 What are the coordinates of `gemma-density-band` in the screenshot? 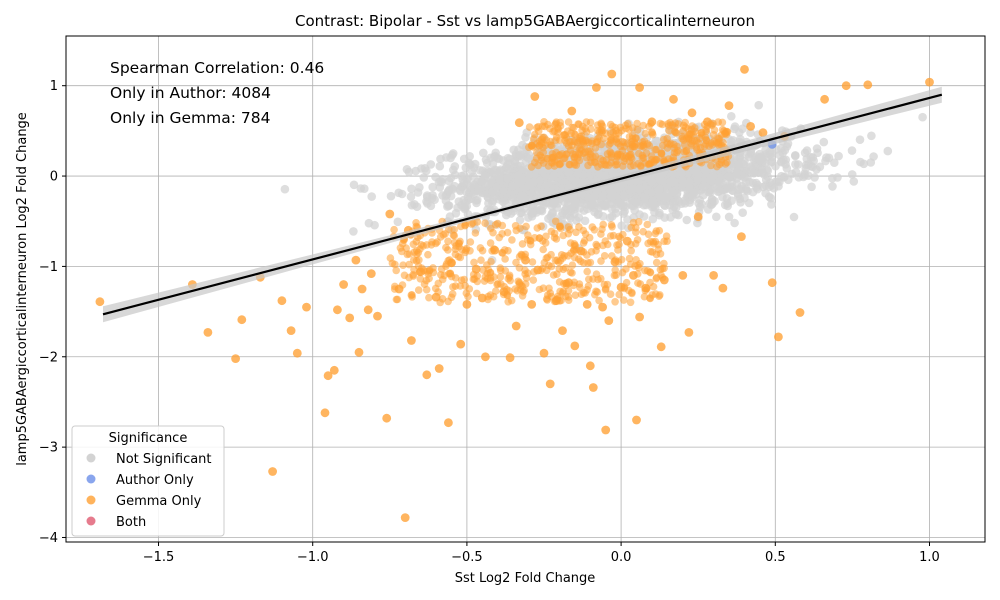 It's located at (559, 212).